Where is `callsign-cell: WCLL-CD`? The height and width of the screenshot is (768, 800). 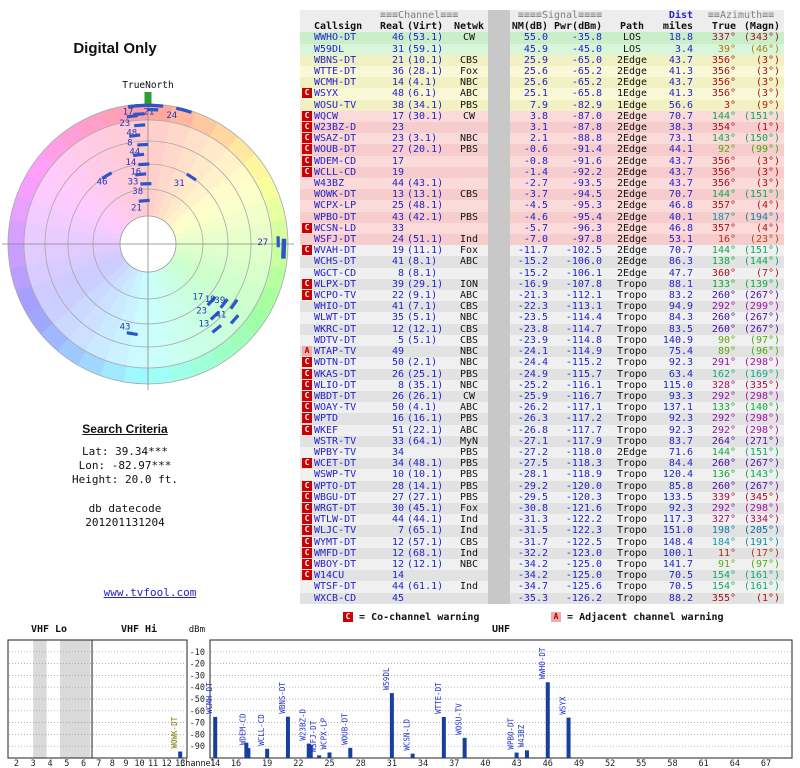
callsign-cell: WCLL-CD is located at coordinates (335, 172).